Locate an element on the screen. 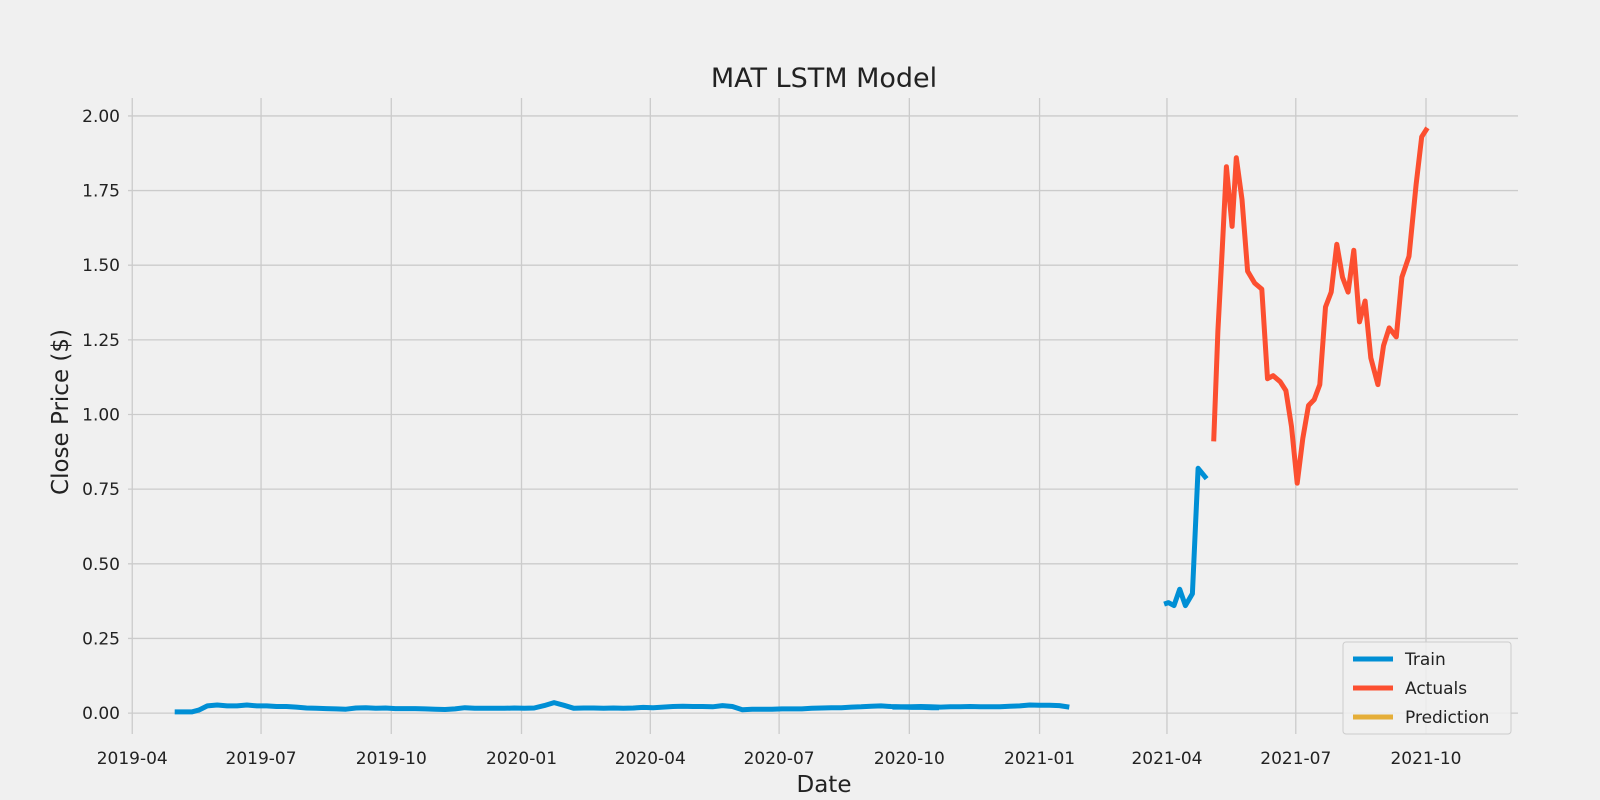 Image resolution: width=1600 pixels, height=800 pixels. y-tick-label: 1.25 is located at coordinates (101, 341).